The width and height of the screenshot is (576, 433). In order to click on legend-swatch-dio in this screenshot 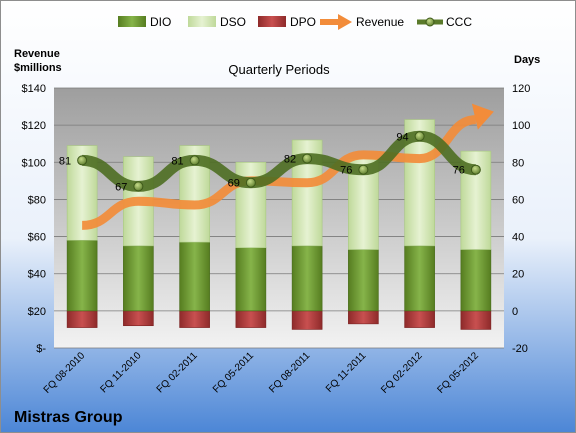, I will do `click(132, 21)`.